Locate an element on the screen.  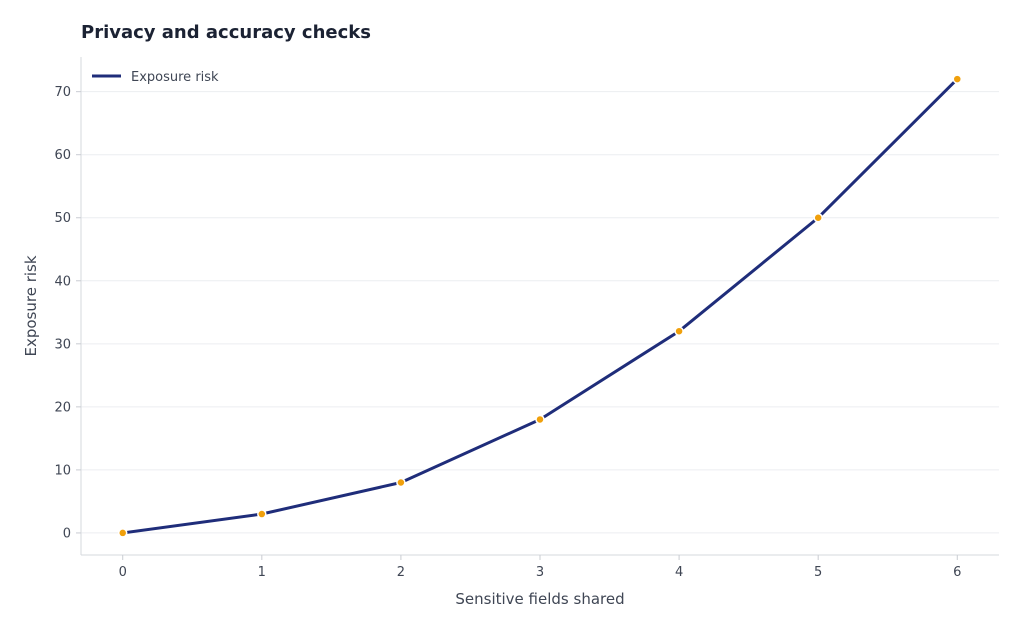
legend: Exposure risk is located at coordinates (155, 77).